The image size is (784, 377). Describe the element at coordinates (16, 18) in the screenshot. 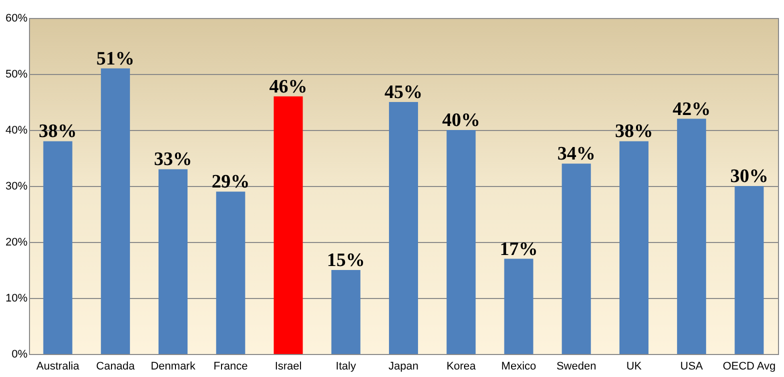

I see `y-tick-label: 60%` at that location.